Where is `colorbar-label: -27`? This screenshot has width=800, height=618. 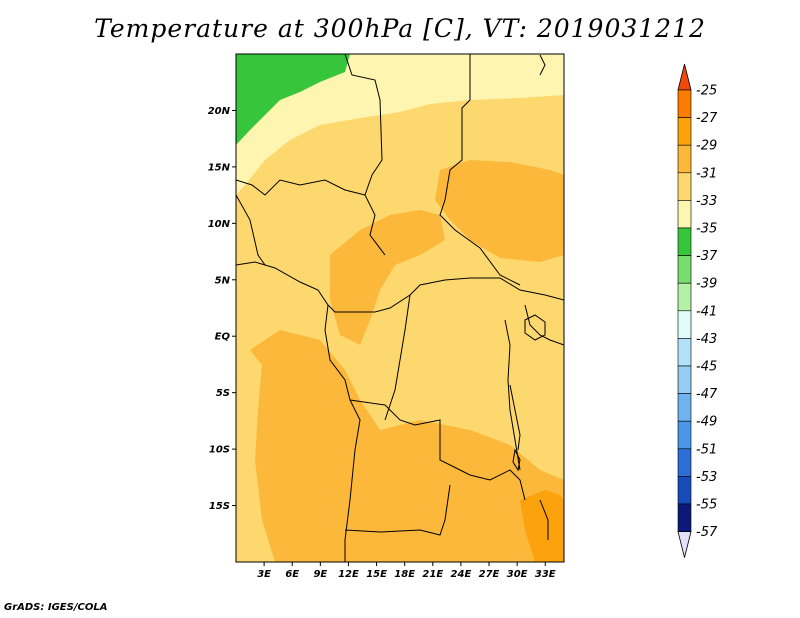 colorbar-label: -27 is located at coordinates (707, 118).